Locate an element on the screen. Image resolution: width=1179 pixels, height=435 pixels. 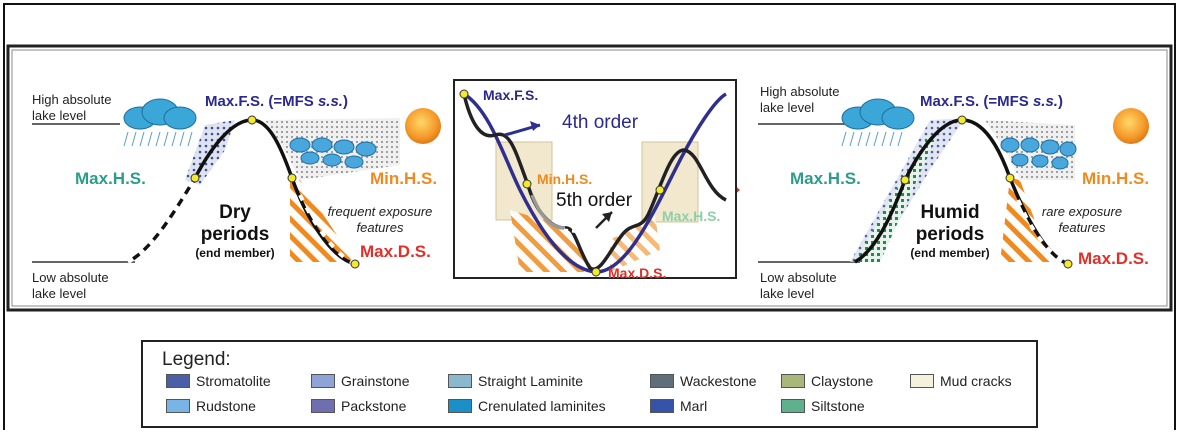
right-exposure-hatch is located at coordinates (1025, 220).